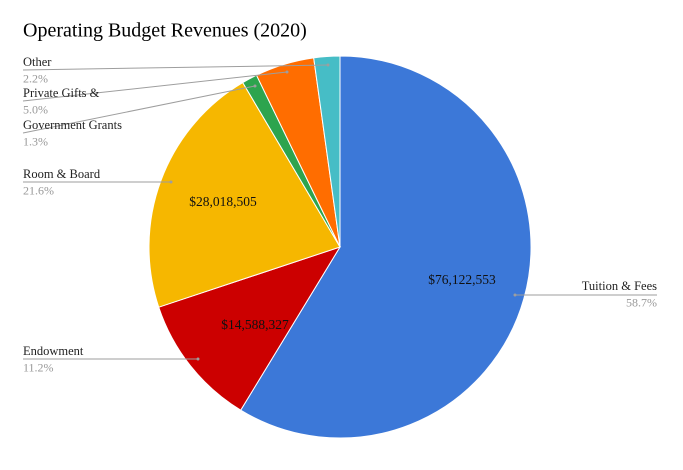 This screenshot has height=470, width=683. I want to click on slice-percent: 21.6%, so click(38, 190).